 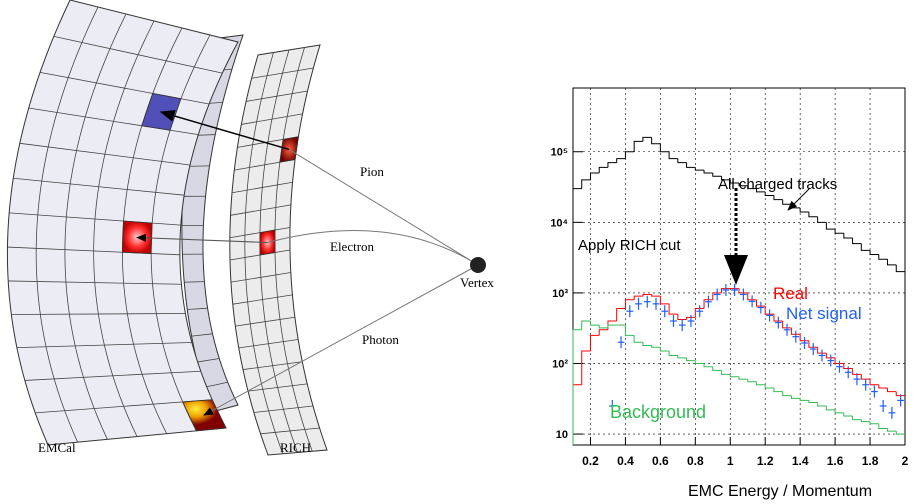 What do you see at coordinates (790, 293) in the screenshot?
I see `series-label: Real` at bounding box center [790, 293].